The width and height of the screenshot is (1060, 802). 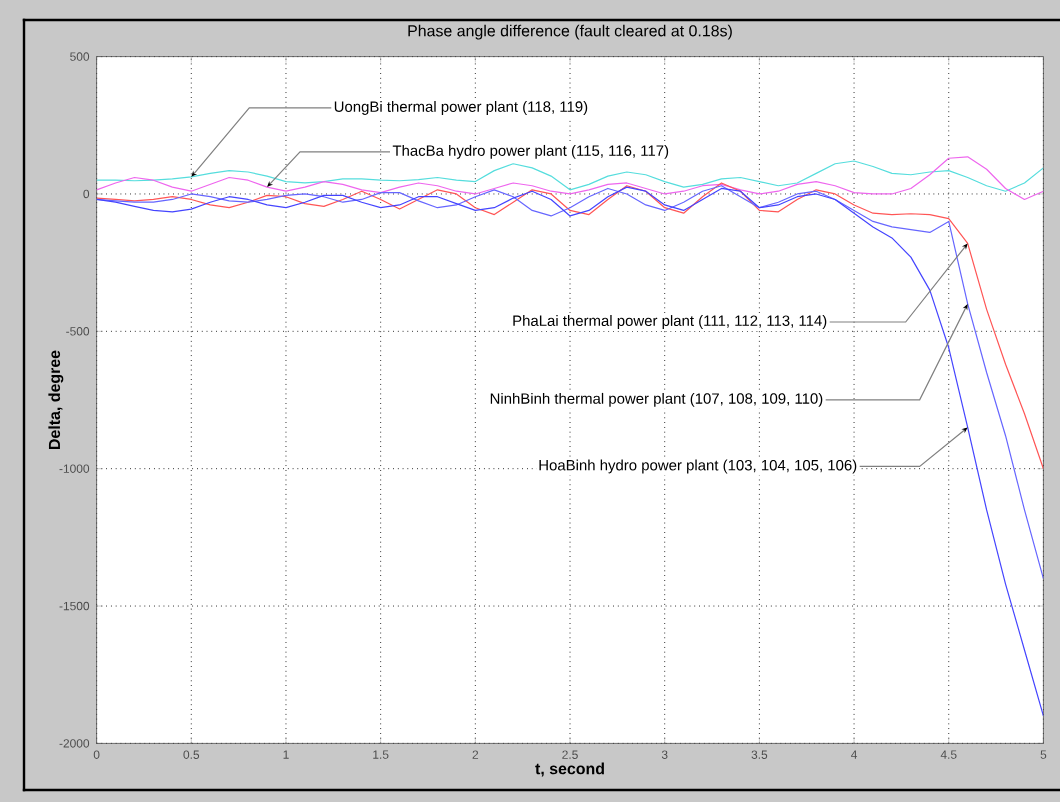 I want to click on line-series, so click(x=570, y=176).